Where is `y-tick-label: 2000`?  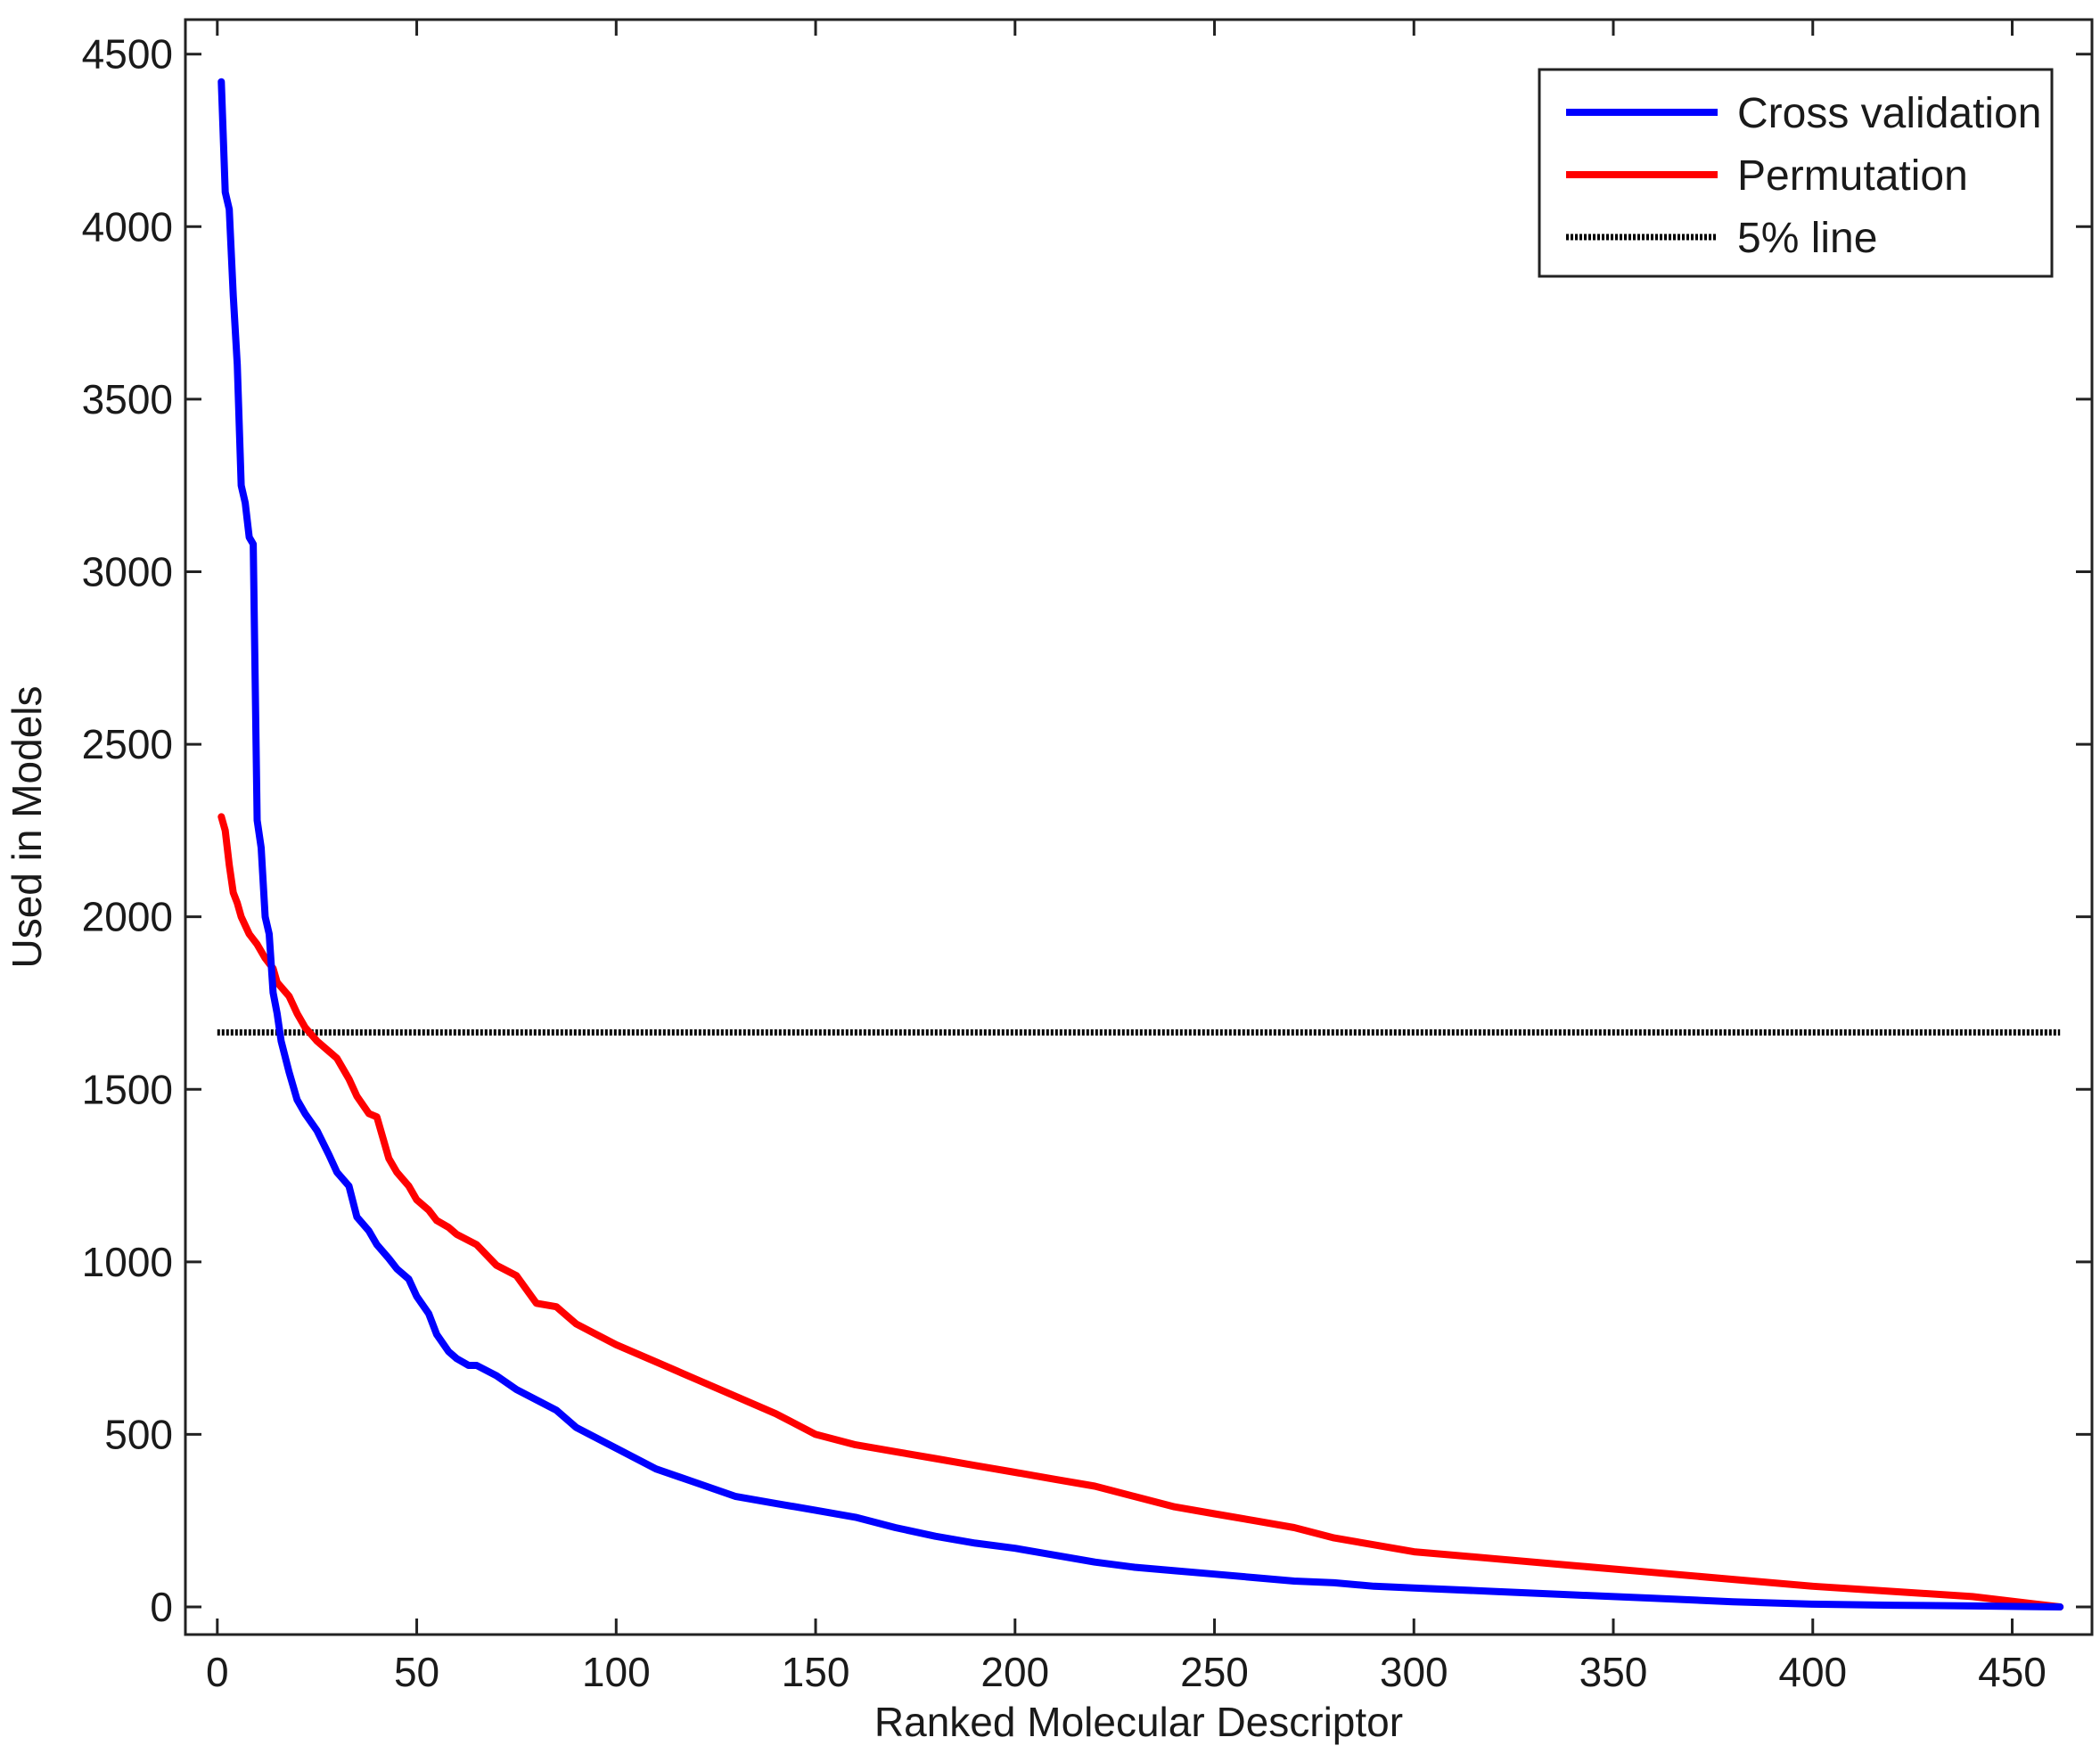 y-tick-label: 2000 is located at coordinates (127, 917).